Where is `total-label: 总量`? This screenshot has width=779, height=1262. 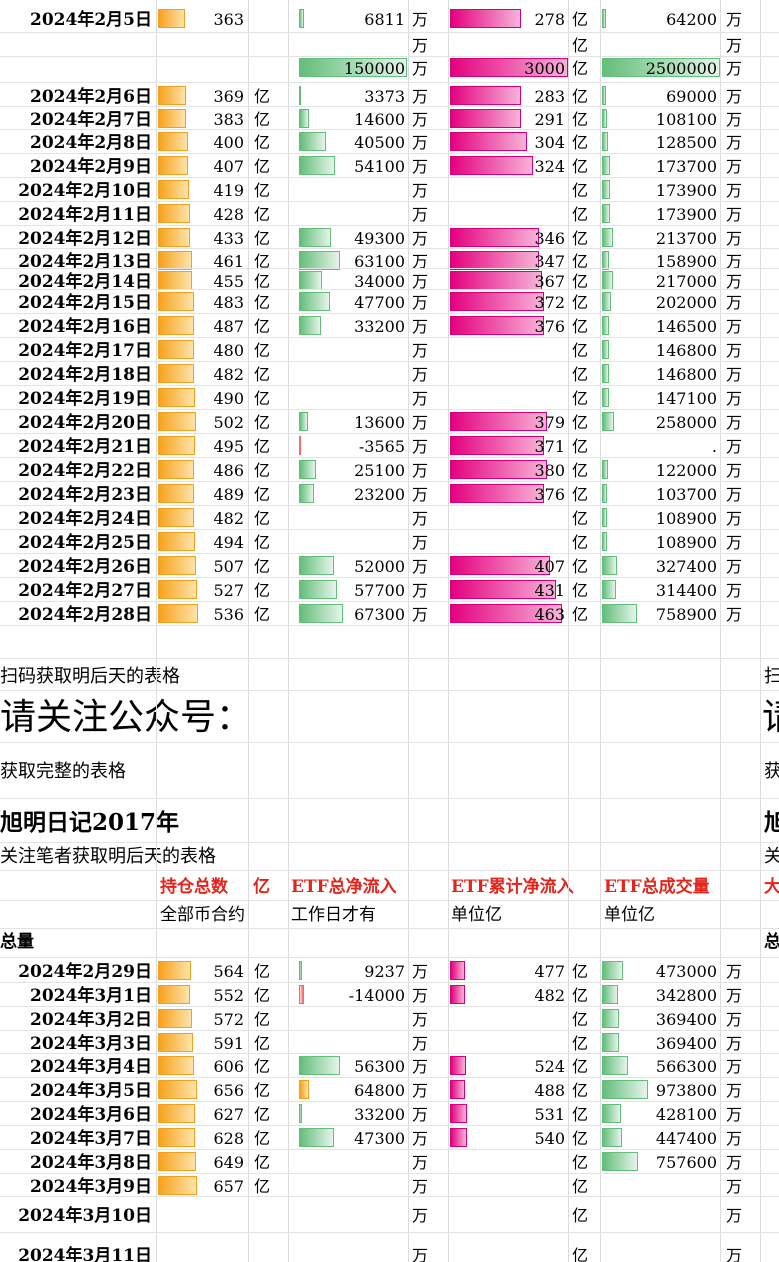
total-label: 总量 is located at coordinates (17, 942).